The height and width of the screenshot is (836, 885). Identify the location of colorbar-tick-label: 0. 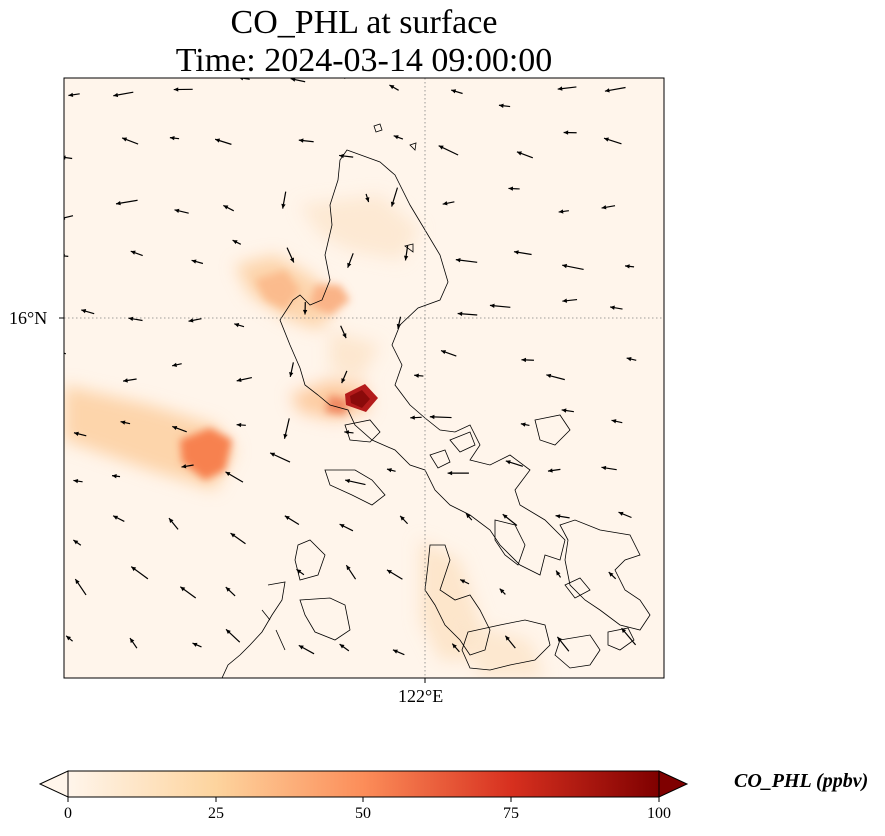
(68, 813).